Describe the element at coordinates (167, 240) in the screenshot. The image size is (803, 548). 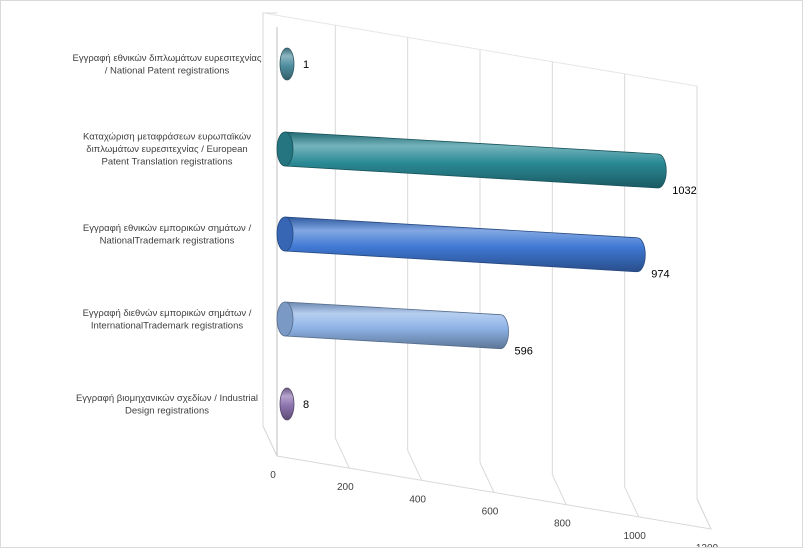
I see `category-label-line: NationalTrademark registrations` at that location.